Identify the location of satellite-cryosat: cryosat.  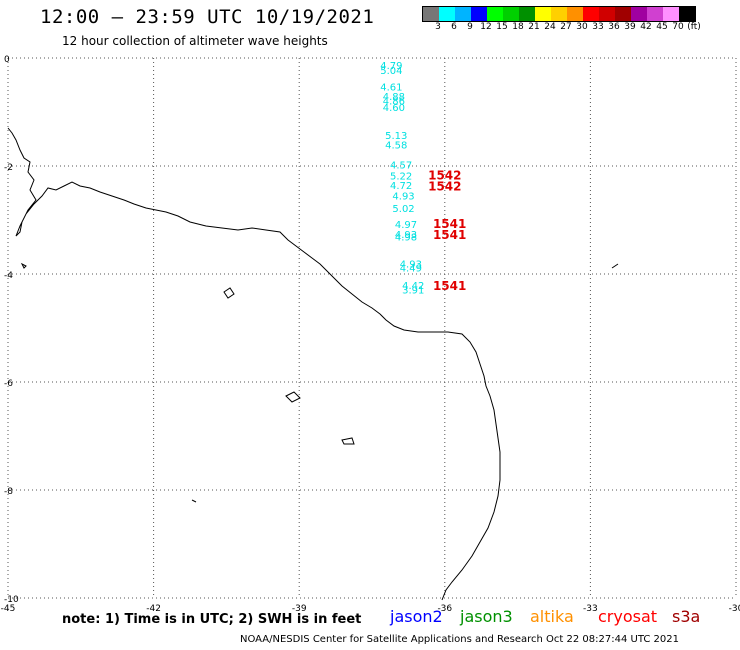
(628, 616).